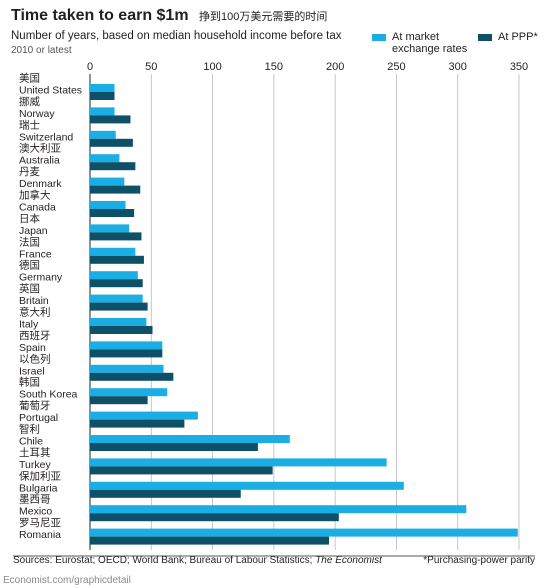  I want to click on category-label: Bulgaria, so click(38, 488).